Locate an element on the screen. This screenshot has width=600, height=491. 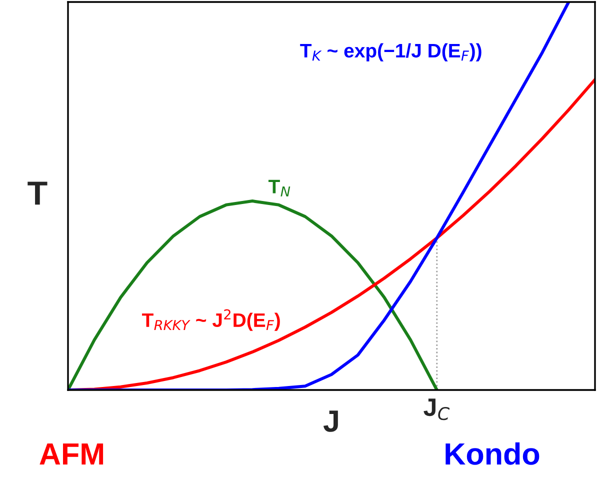
y-axis-title: T is located at coordinates (38, 193).